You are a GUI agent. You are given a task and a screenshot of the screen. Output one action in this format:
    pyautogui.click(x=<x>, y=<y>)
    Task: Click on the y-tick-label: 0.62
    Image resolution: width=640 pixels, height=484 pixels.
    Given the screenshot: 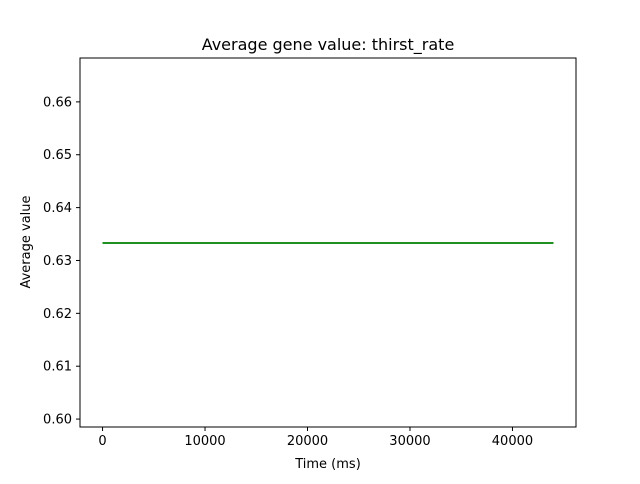 What is the action you would take?
    pyautogui.click(x=57, y=314)
    